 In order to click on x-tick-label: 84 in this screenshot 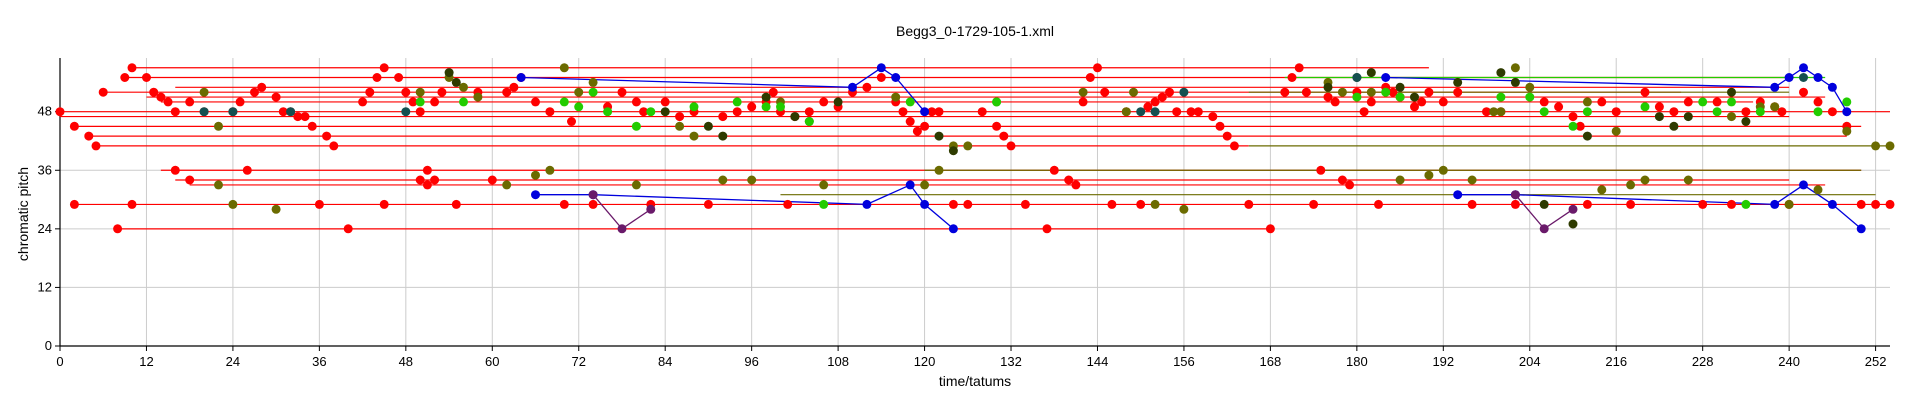, I will do `click(665, 361)`.